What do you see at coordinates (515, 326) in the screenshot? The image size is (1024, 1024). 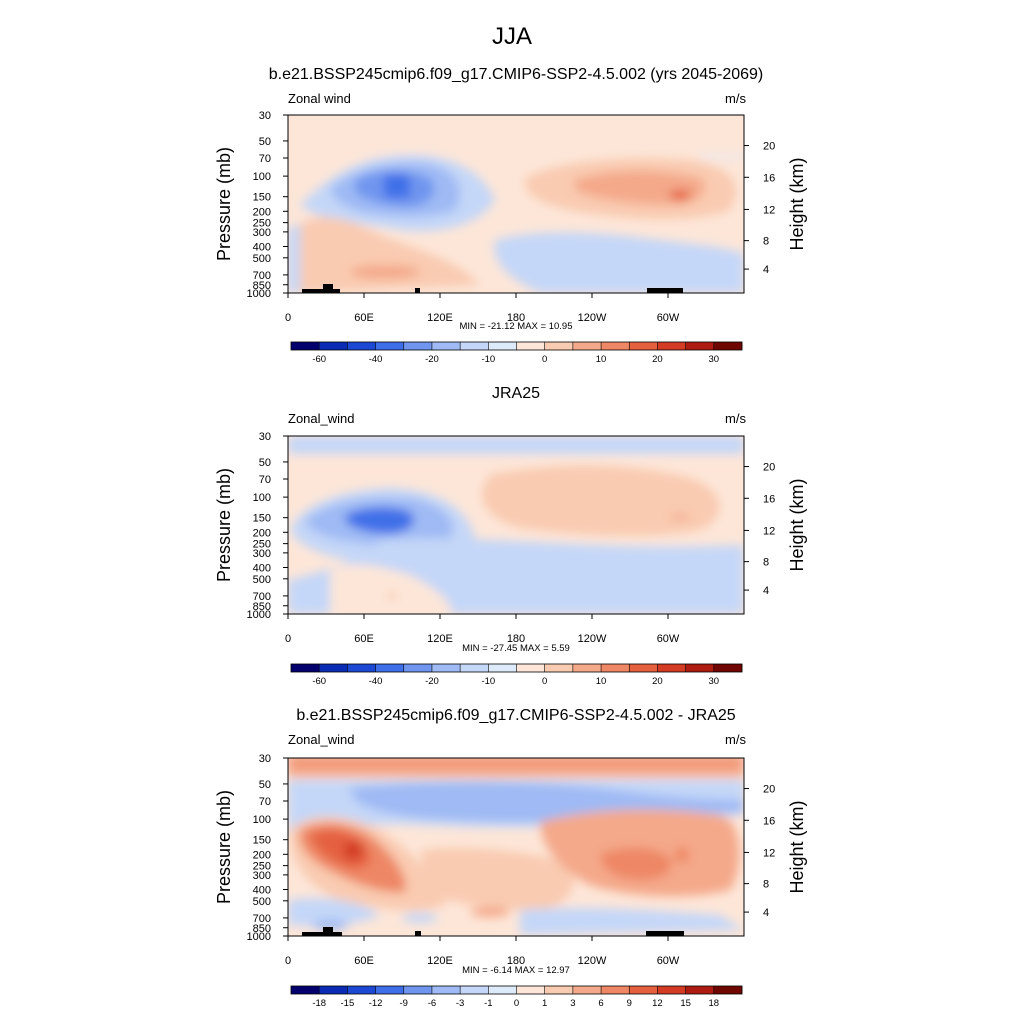 I see `min-max-stats: MIN = -21.12 MAX = 10.95` at bounding box center [515, 326].